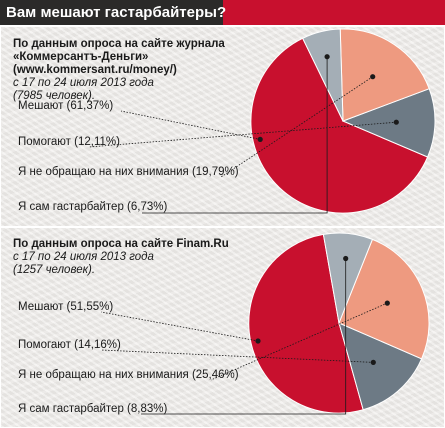 The height and width of the screenshot is (428, 445). What do you see at coordinates (121, 244) in the screenshot?
I see `source-line: По данным опроса на сайте Finam.Ru` at bounding box center [121, 244].